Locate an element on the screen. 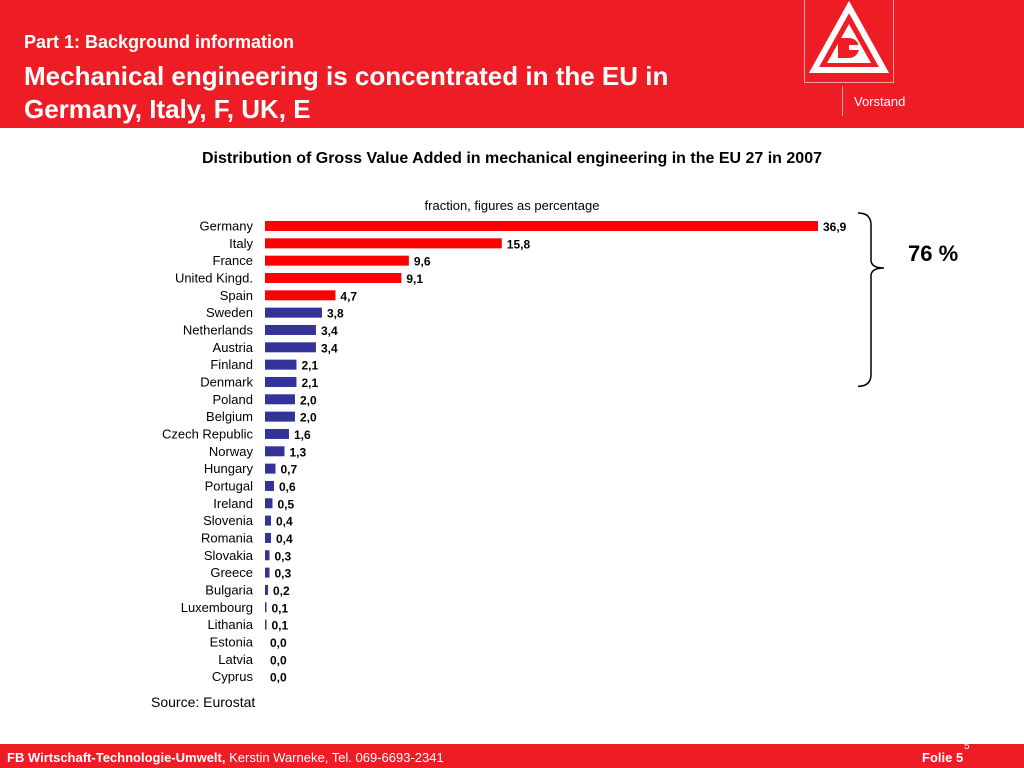 The image size is (1024, 768). category-label: Italy is located at coordinates (241, 243).